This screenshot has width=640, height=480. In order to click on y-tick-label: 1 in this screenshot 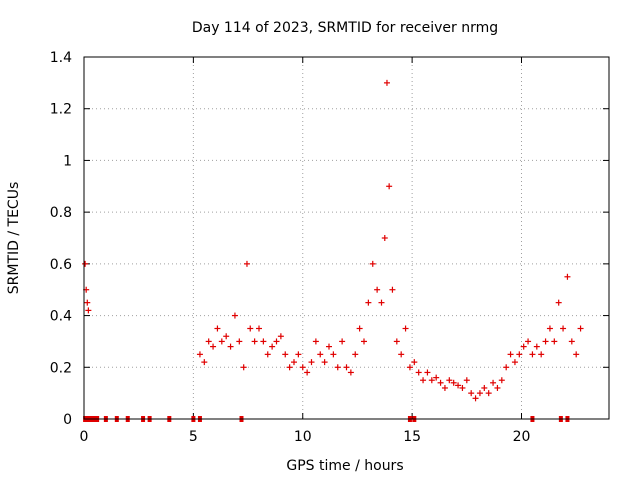, I will do `click(67, 161)`.